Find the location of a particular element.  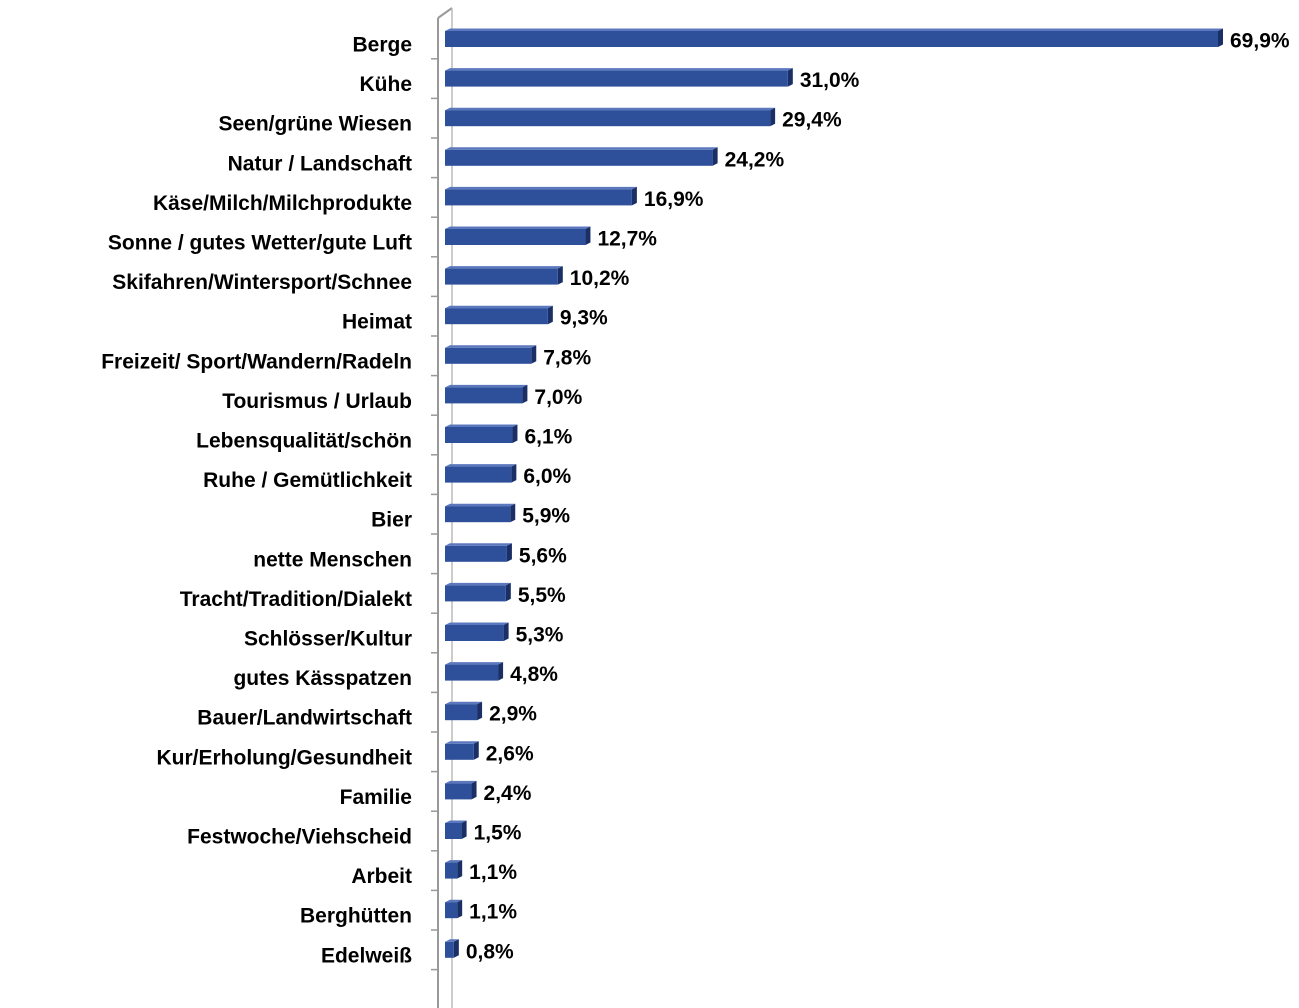

value-label: 2,9% is located at coordinates (513, 714).